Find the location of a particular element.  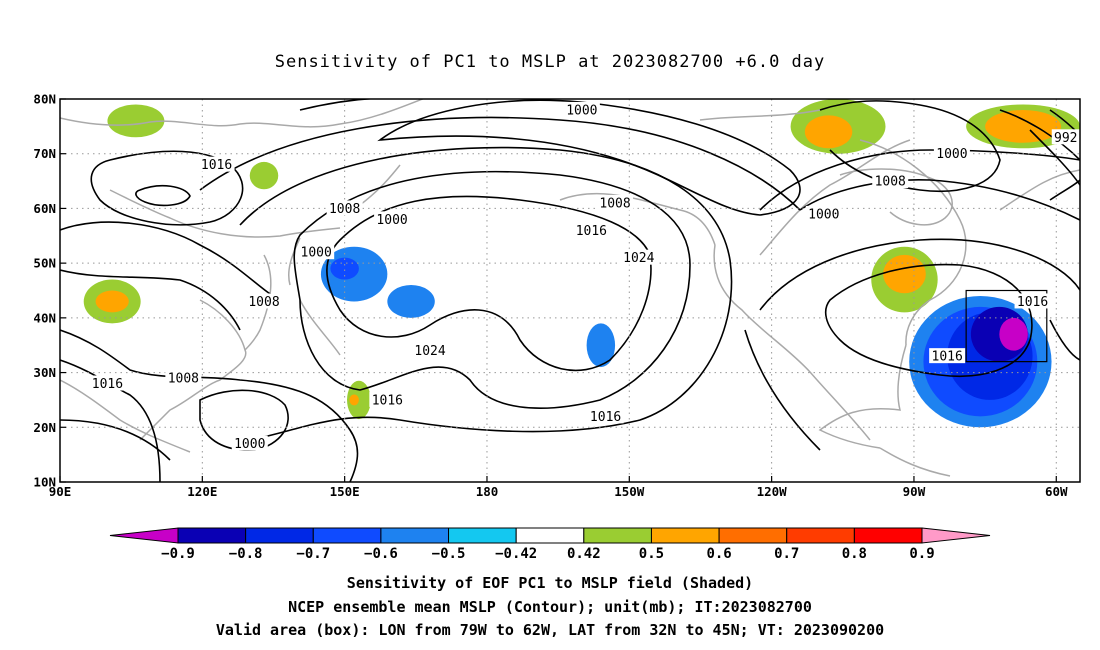

colorbar-label: −0.5 is located at coordinates (449, 554).